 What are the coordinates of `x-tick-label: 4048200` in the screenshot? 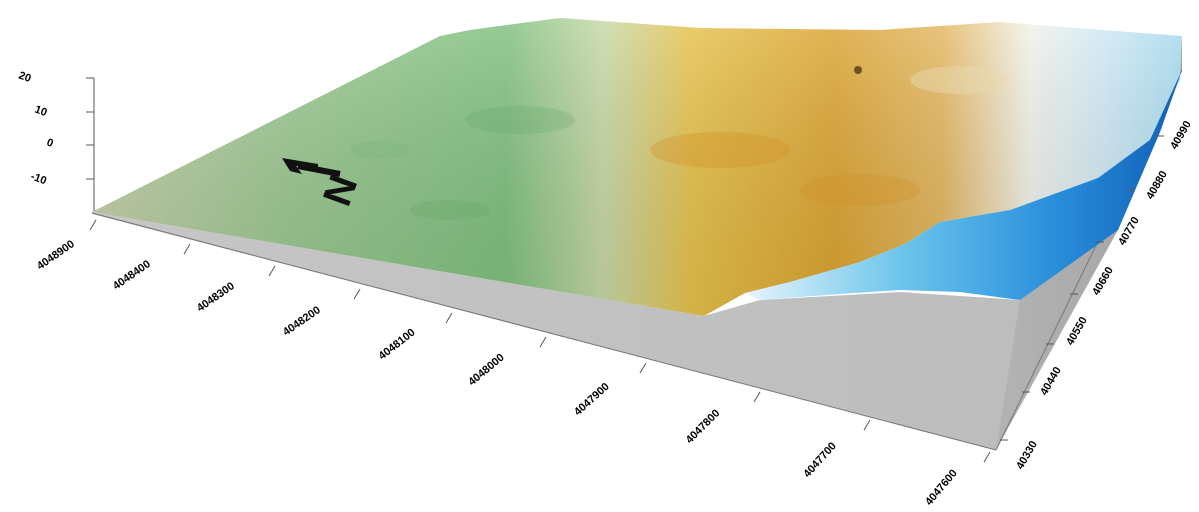 It's located at (302, 321).